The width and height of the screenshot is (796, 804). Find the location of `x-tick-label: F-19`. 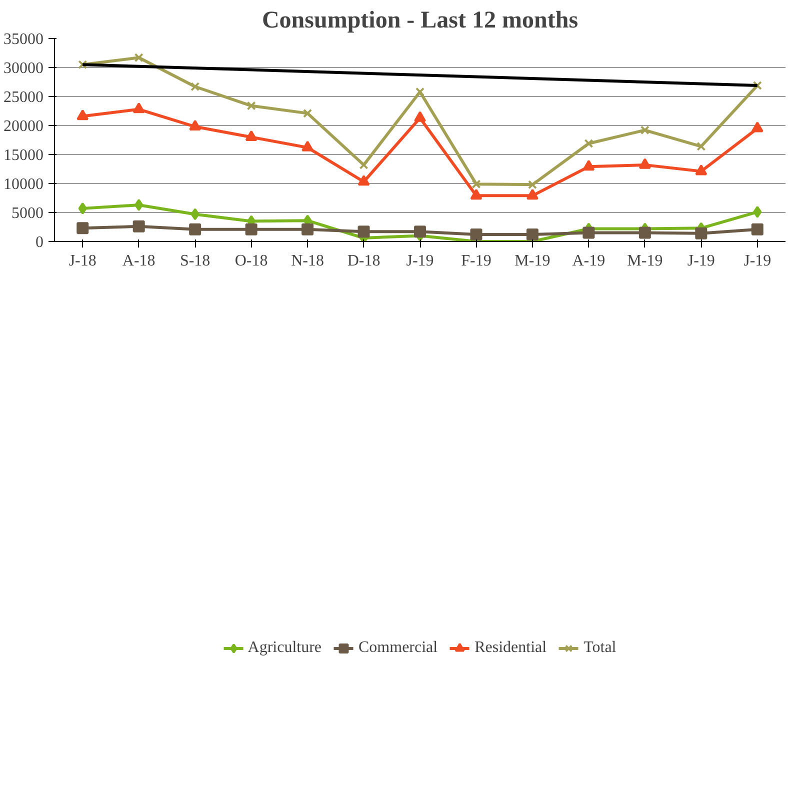

x-tick-label: F-19 is located at coordinates (476, 261).